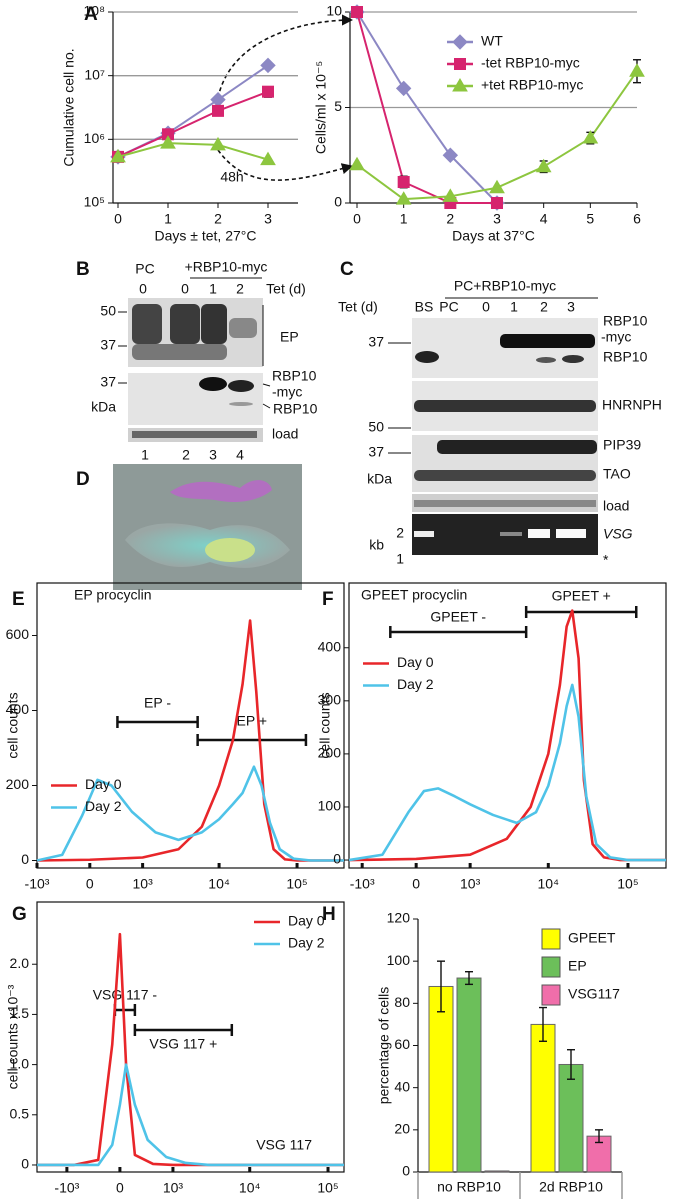 The width and height of the screenshot is (674, 1204). Describe the element at coordinates (384, 1046) in the screenshot. I see `y-axis-label: percentage of cells` at that location.